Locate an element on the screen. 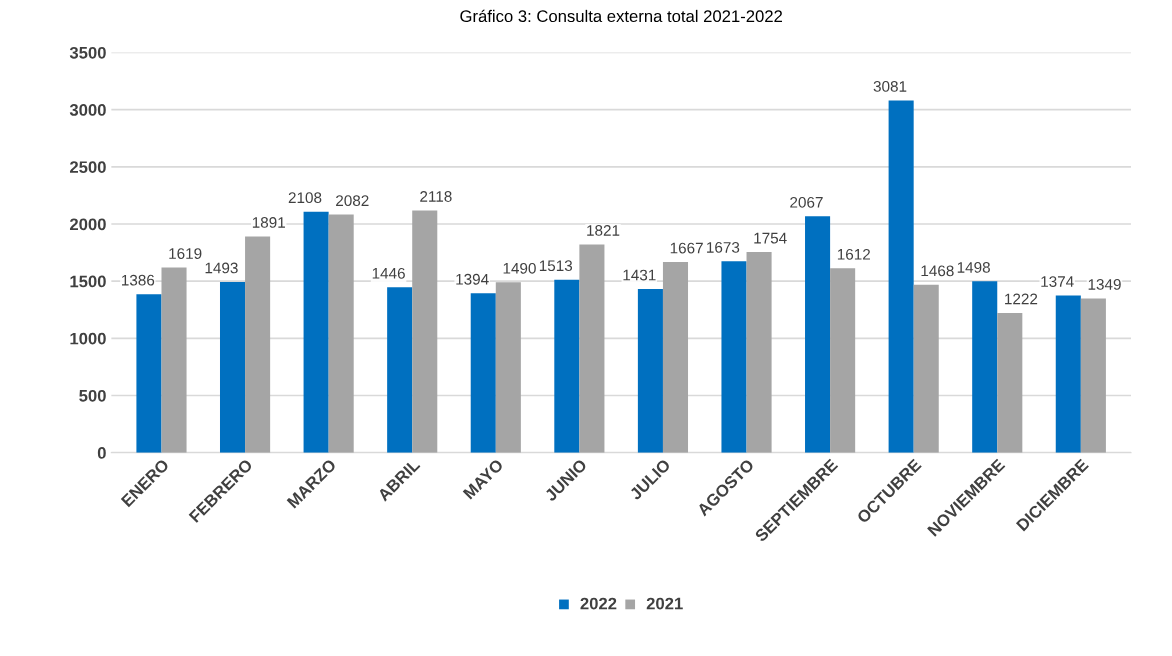  legend-label: 2022 is located at coordinates (598, 603).